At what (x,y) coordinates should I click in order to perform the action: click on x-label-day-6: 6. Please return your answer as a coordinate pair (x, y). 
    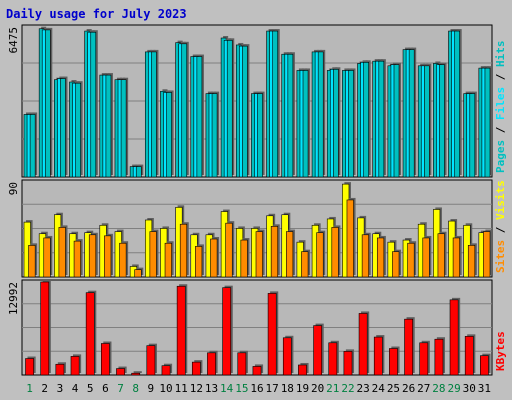
    Looking at the image, I should click on (105, 388).